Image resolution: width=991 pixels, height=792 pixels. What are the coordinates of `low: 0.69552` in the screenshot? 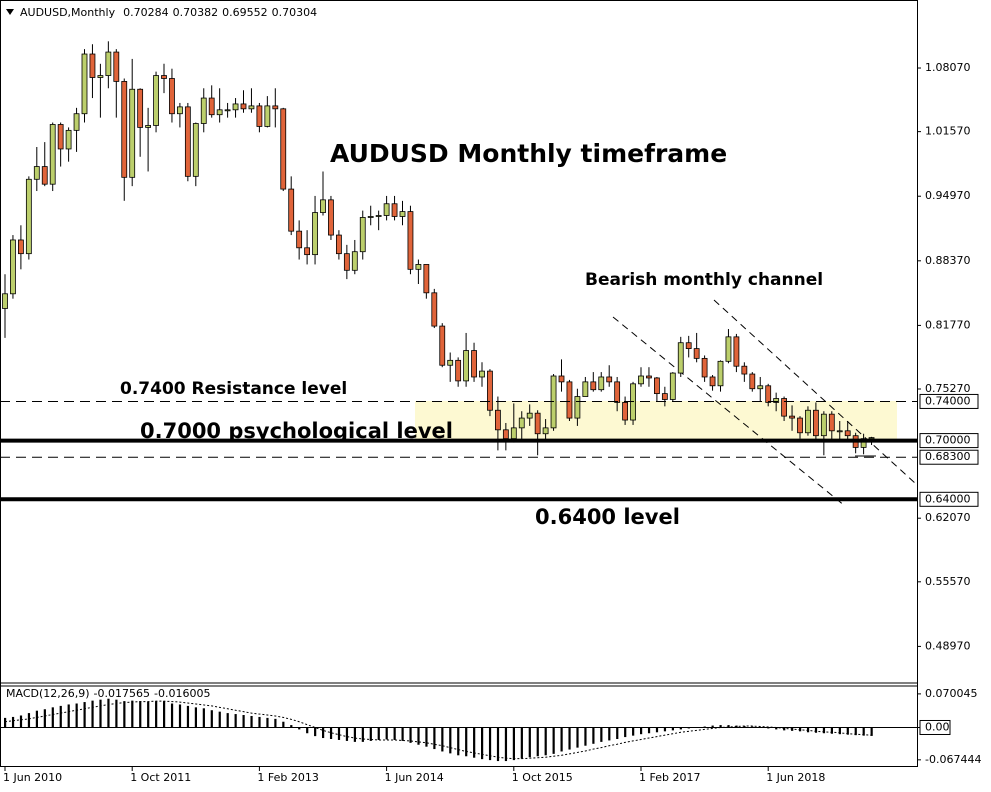 It's located at (245, 12).